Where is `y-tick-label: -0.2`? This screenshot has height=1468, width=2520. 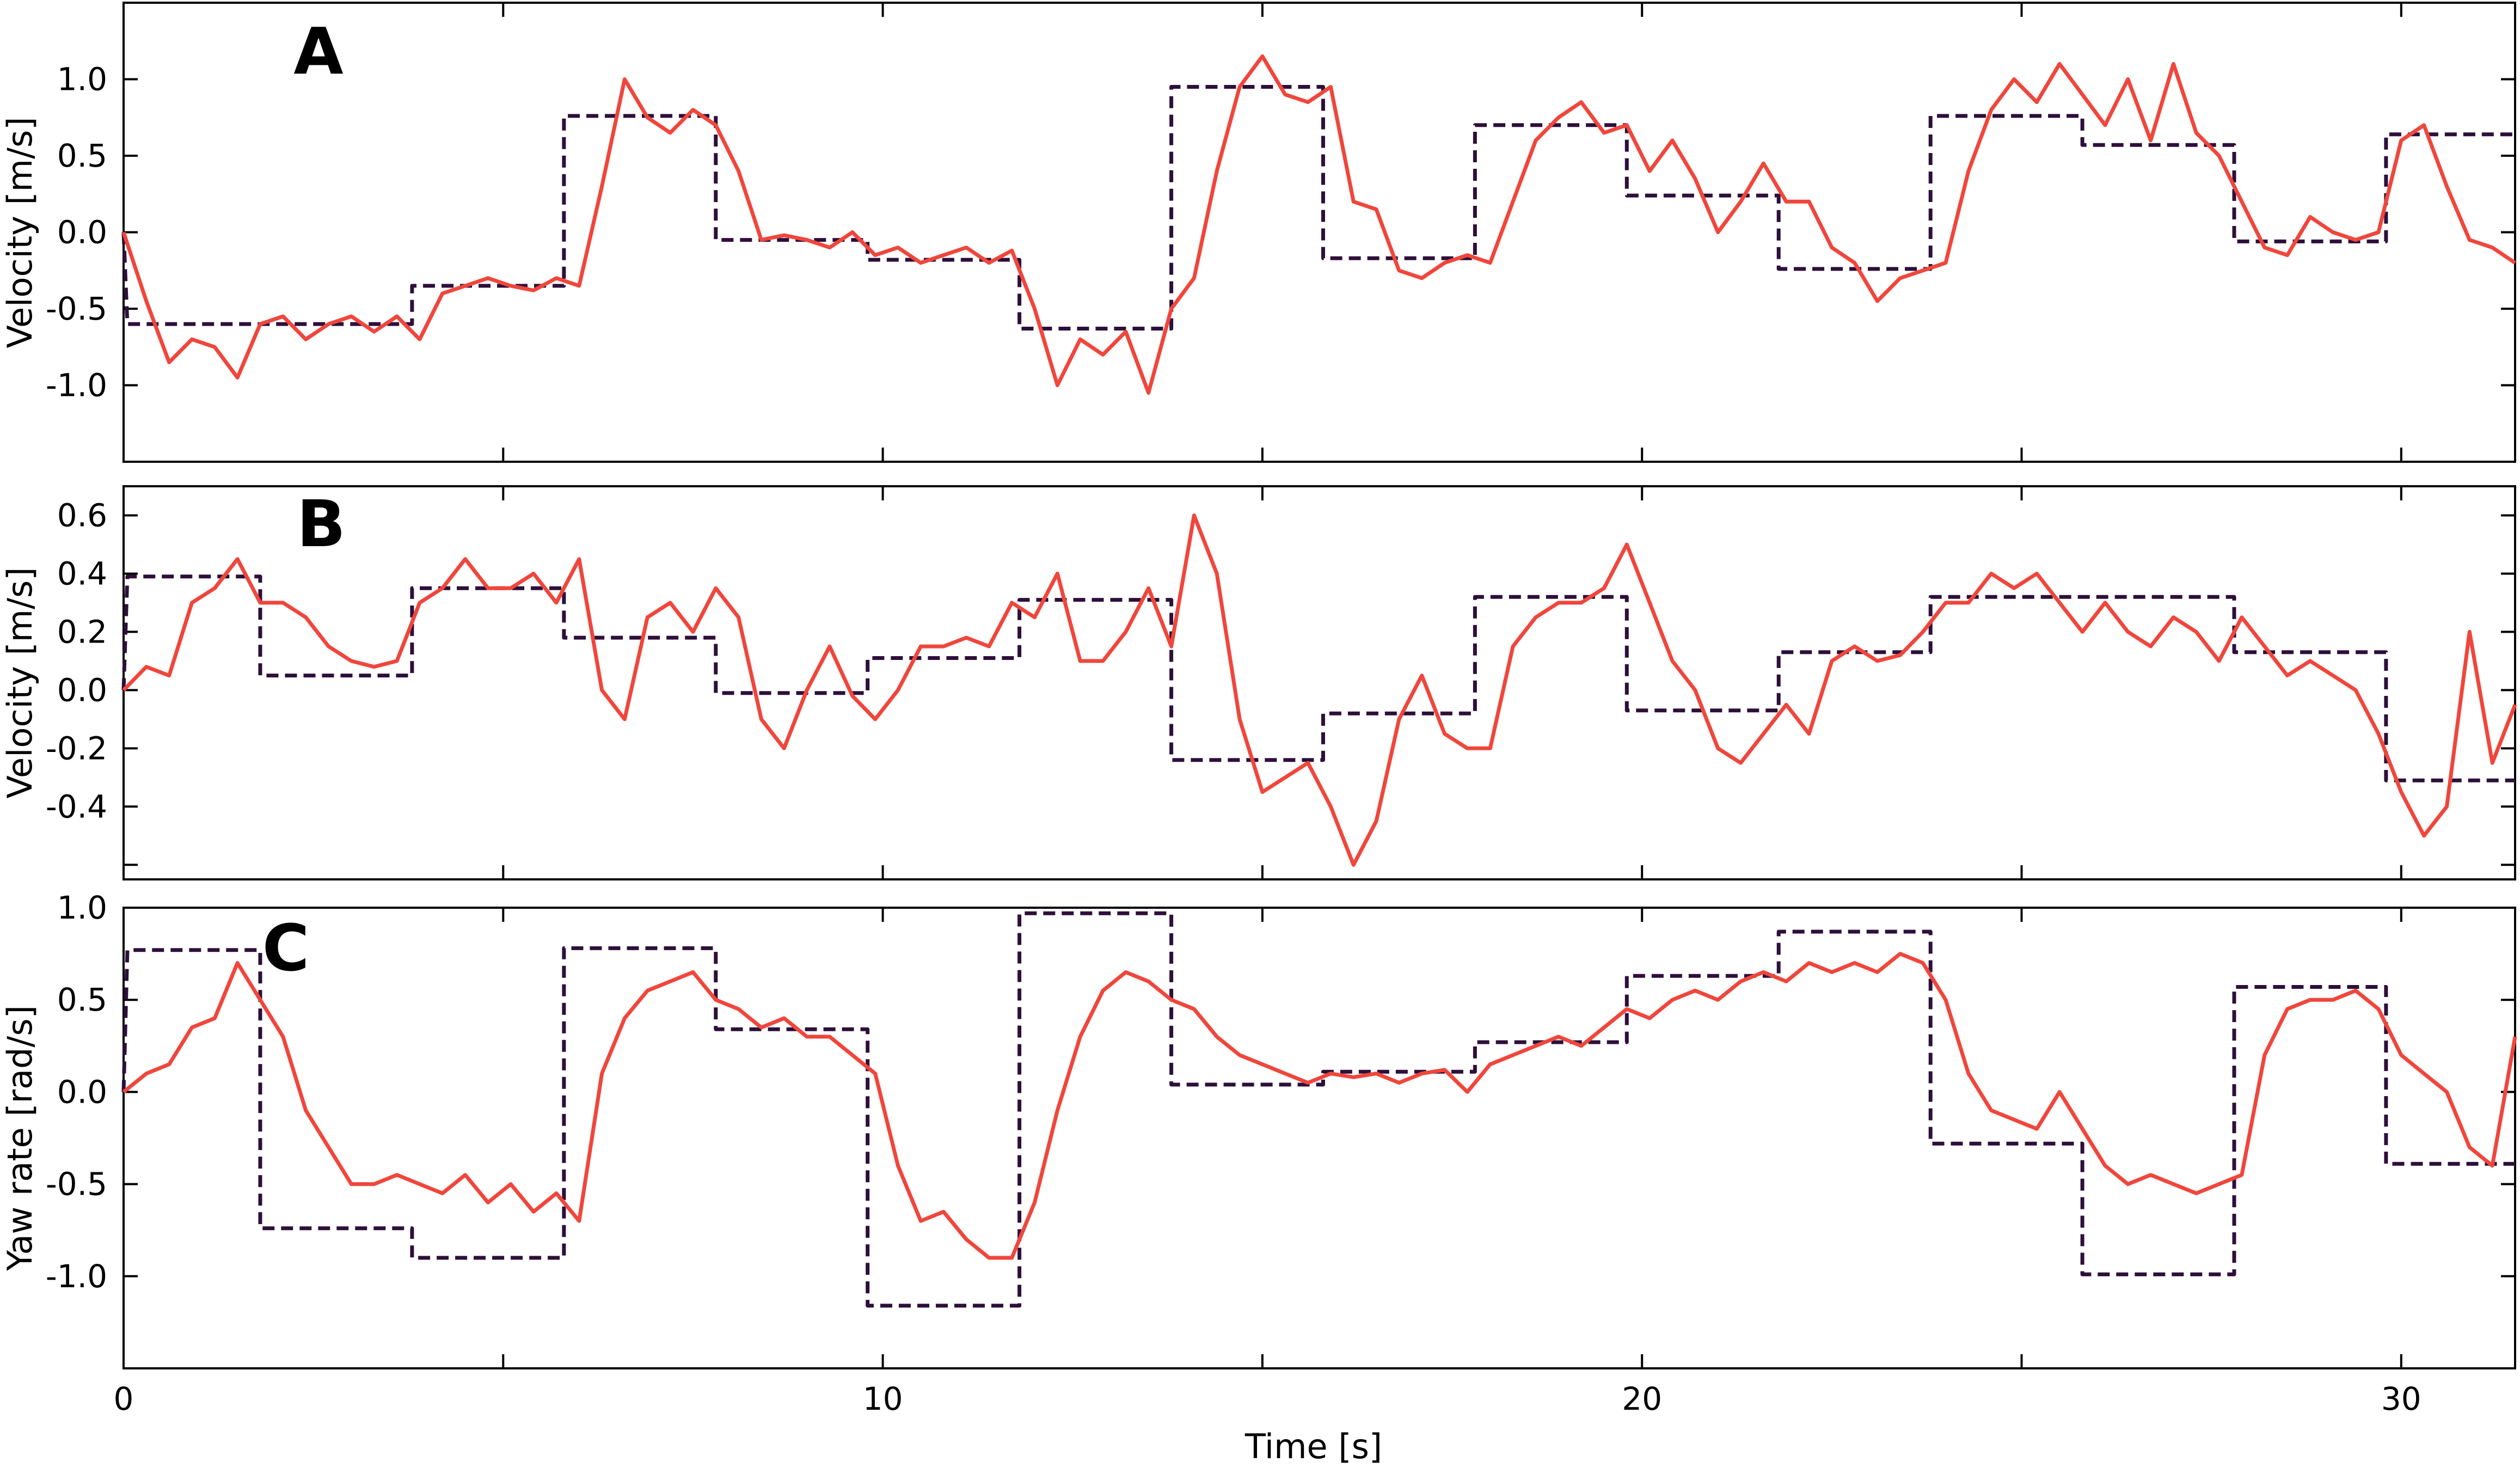 y-tick-label: -0.2 is located at coordinates (76, 748).